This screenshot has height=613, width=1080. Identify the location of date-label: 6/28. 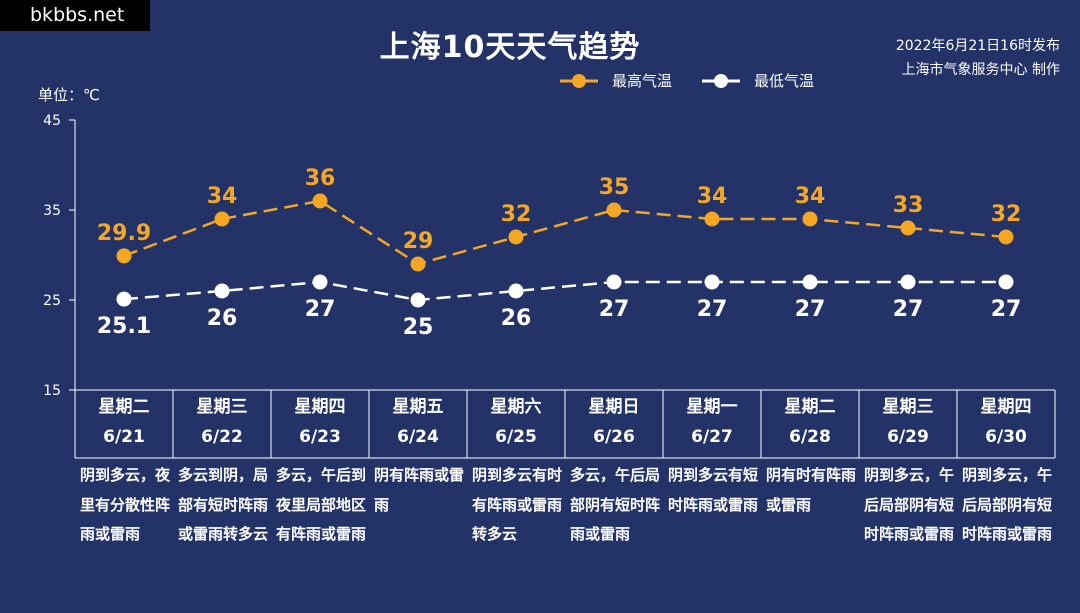
(810, 437).